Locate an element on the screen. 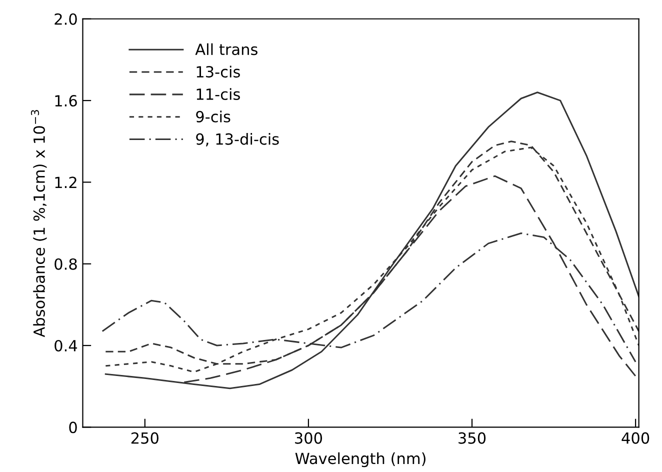 This screenshot has width=662, height=472. legend-label: 11-cis is located at coordinates (218, 94).